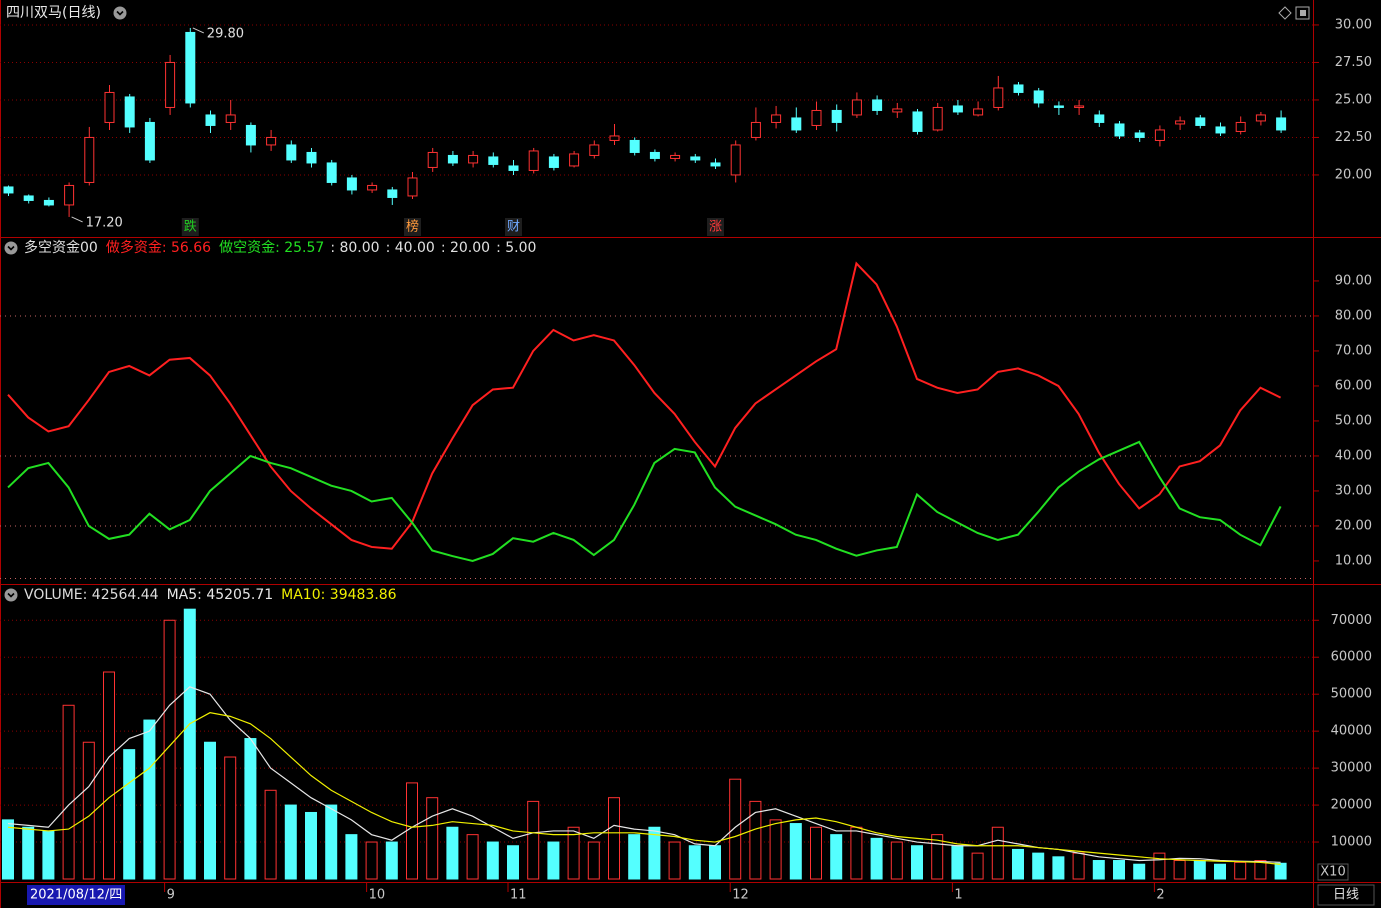  What do you see at coordinates (516, 248) in the screenshot?
I see `reference-label: : 5.00` at bounding box center [516, 248].